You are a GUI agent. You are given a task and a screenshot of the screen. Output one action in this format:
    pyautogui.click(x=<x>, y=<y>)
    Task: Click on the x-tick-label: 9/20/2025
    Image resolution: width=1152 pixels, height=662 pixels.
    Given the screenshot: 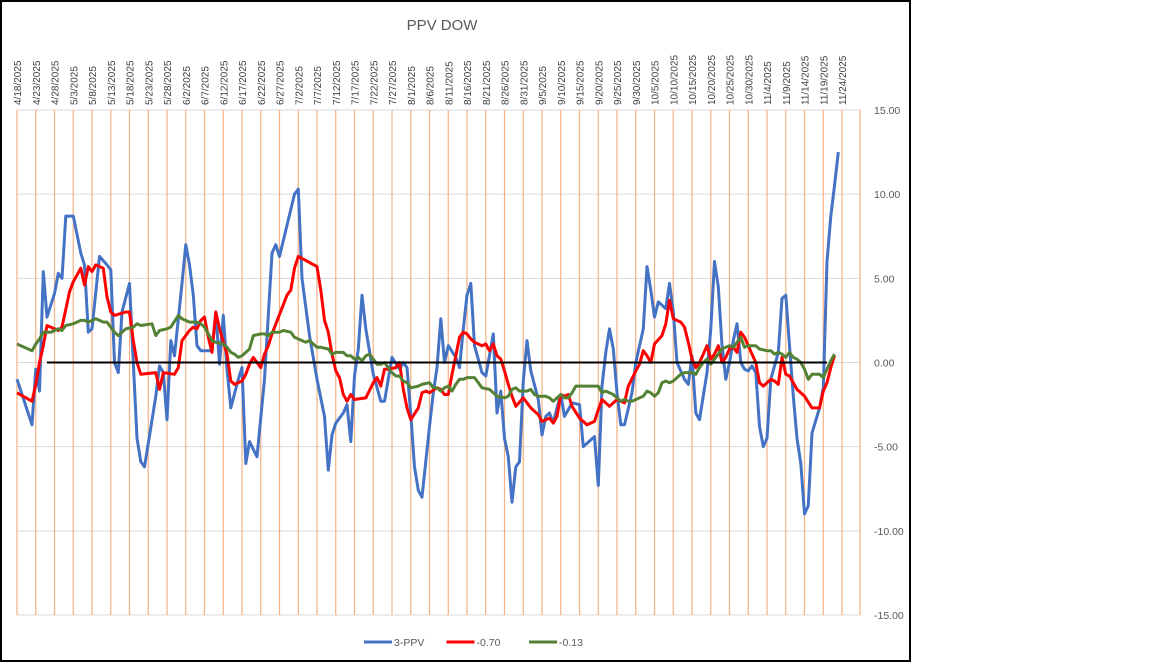 What is the action you would take?
    pyautogui.click(x=599, y=82)
    